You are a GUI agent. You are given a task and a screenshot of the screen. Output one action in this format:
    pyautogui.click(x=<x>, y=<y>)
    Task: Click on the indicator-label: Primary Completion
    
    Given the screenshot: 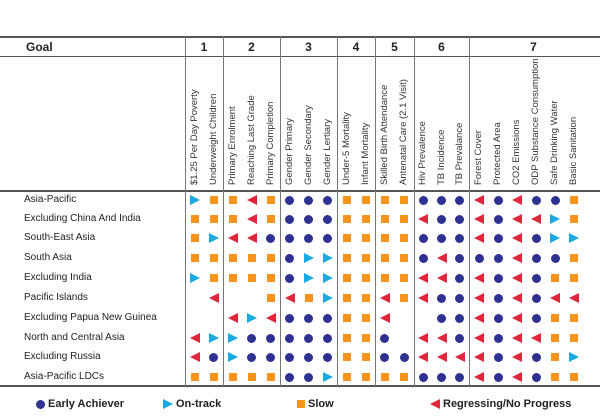 What is the action you would take?
    pyautogui.click(x=270, y=143)
    